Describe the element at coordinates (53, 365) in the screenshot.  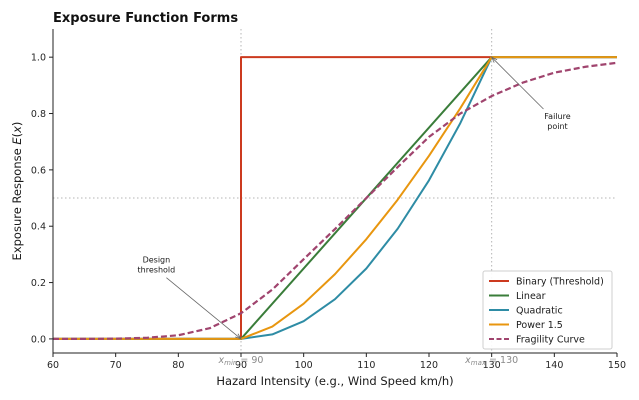
I see `x-tick-label: 60` at that location.